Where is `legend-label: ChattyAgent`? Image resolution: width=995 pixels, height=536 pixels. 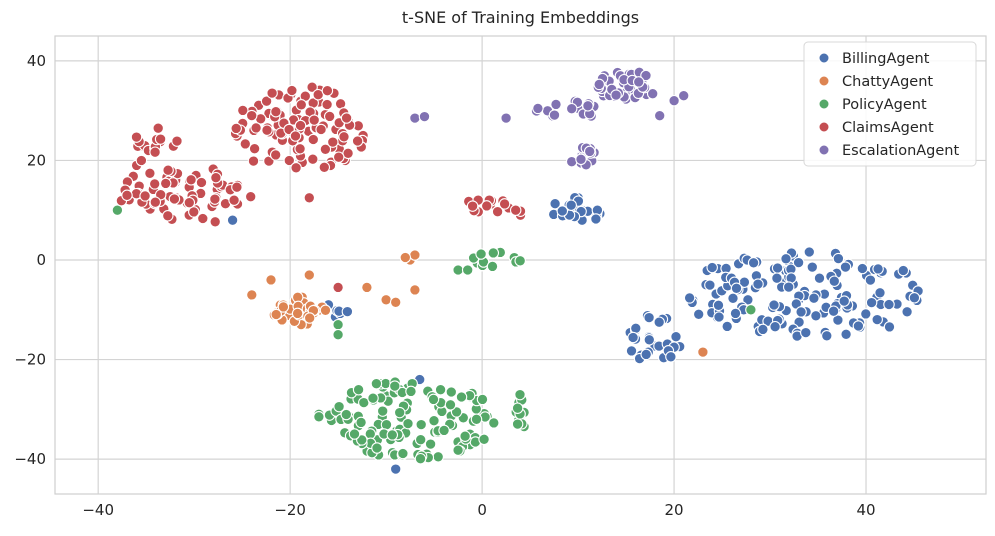
legend-label: ChattyAgent is located at coordinates (887, 82).